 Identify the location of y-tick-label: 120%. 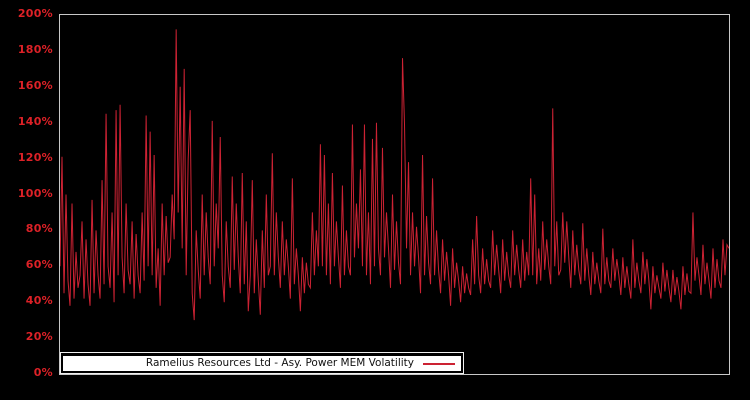
(35, 157).